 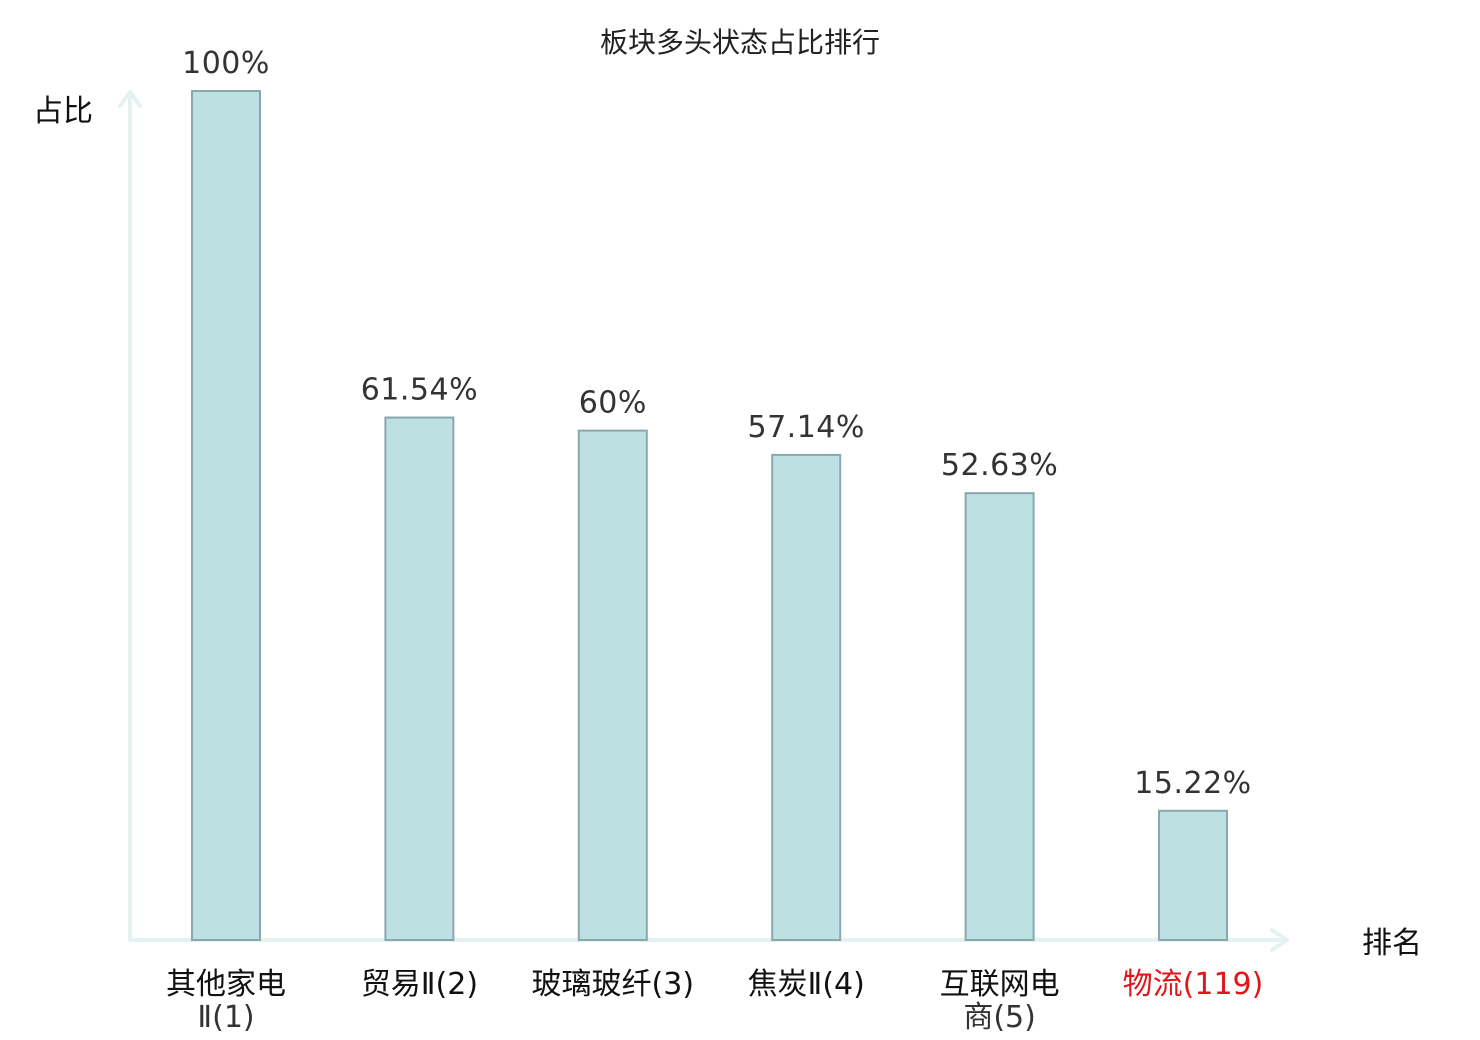 I want to click on x-tick-label-line: 贸易Ⅱ(2), so click(x=419, y=984).